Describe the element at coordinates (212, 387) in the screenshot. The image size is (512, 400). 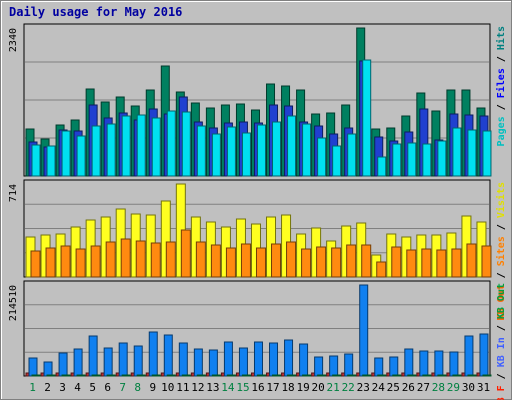
I see `day-label: 13` at that location.